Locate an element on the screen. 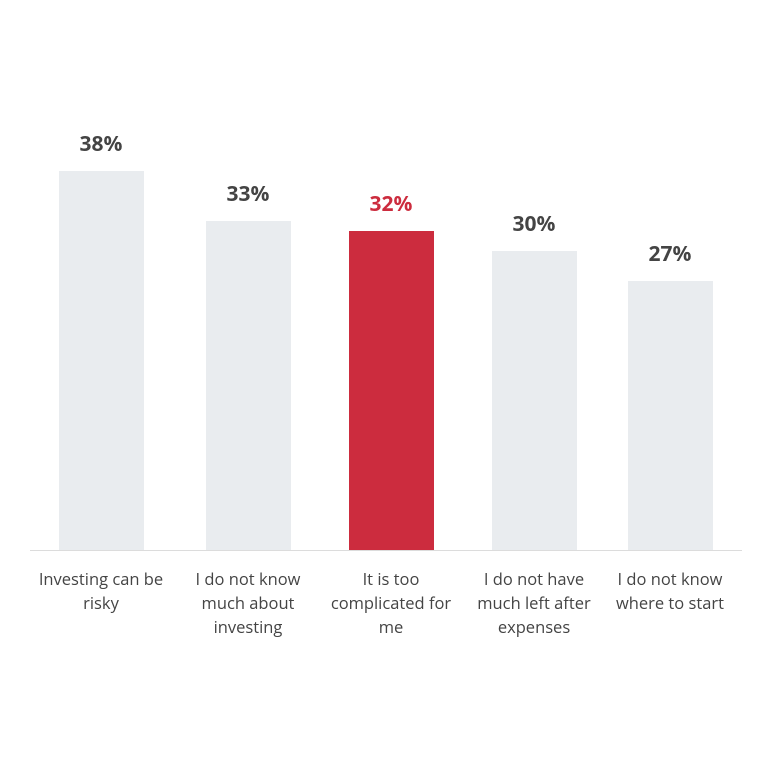 This screenshot has width=770, height=770. baseline is located at coordinates (386, 550).